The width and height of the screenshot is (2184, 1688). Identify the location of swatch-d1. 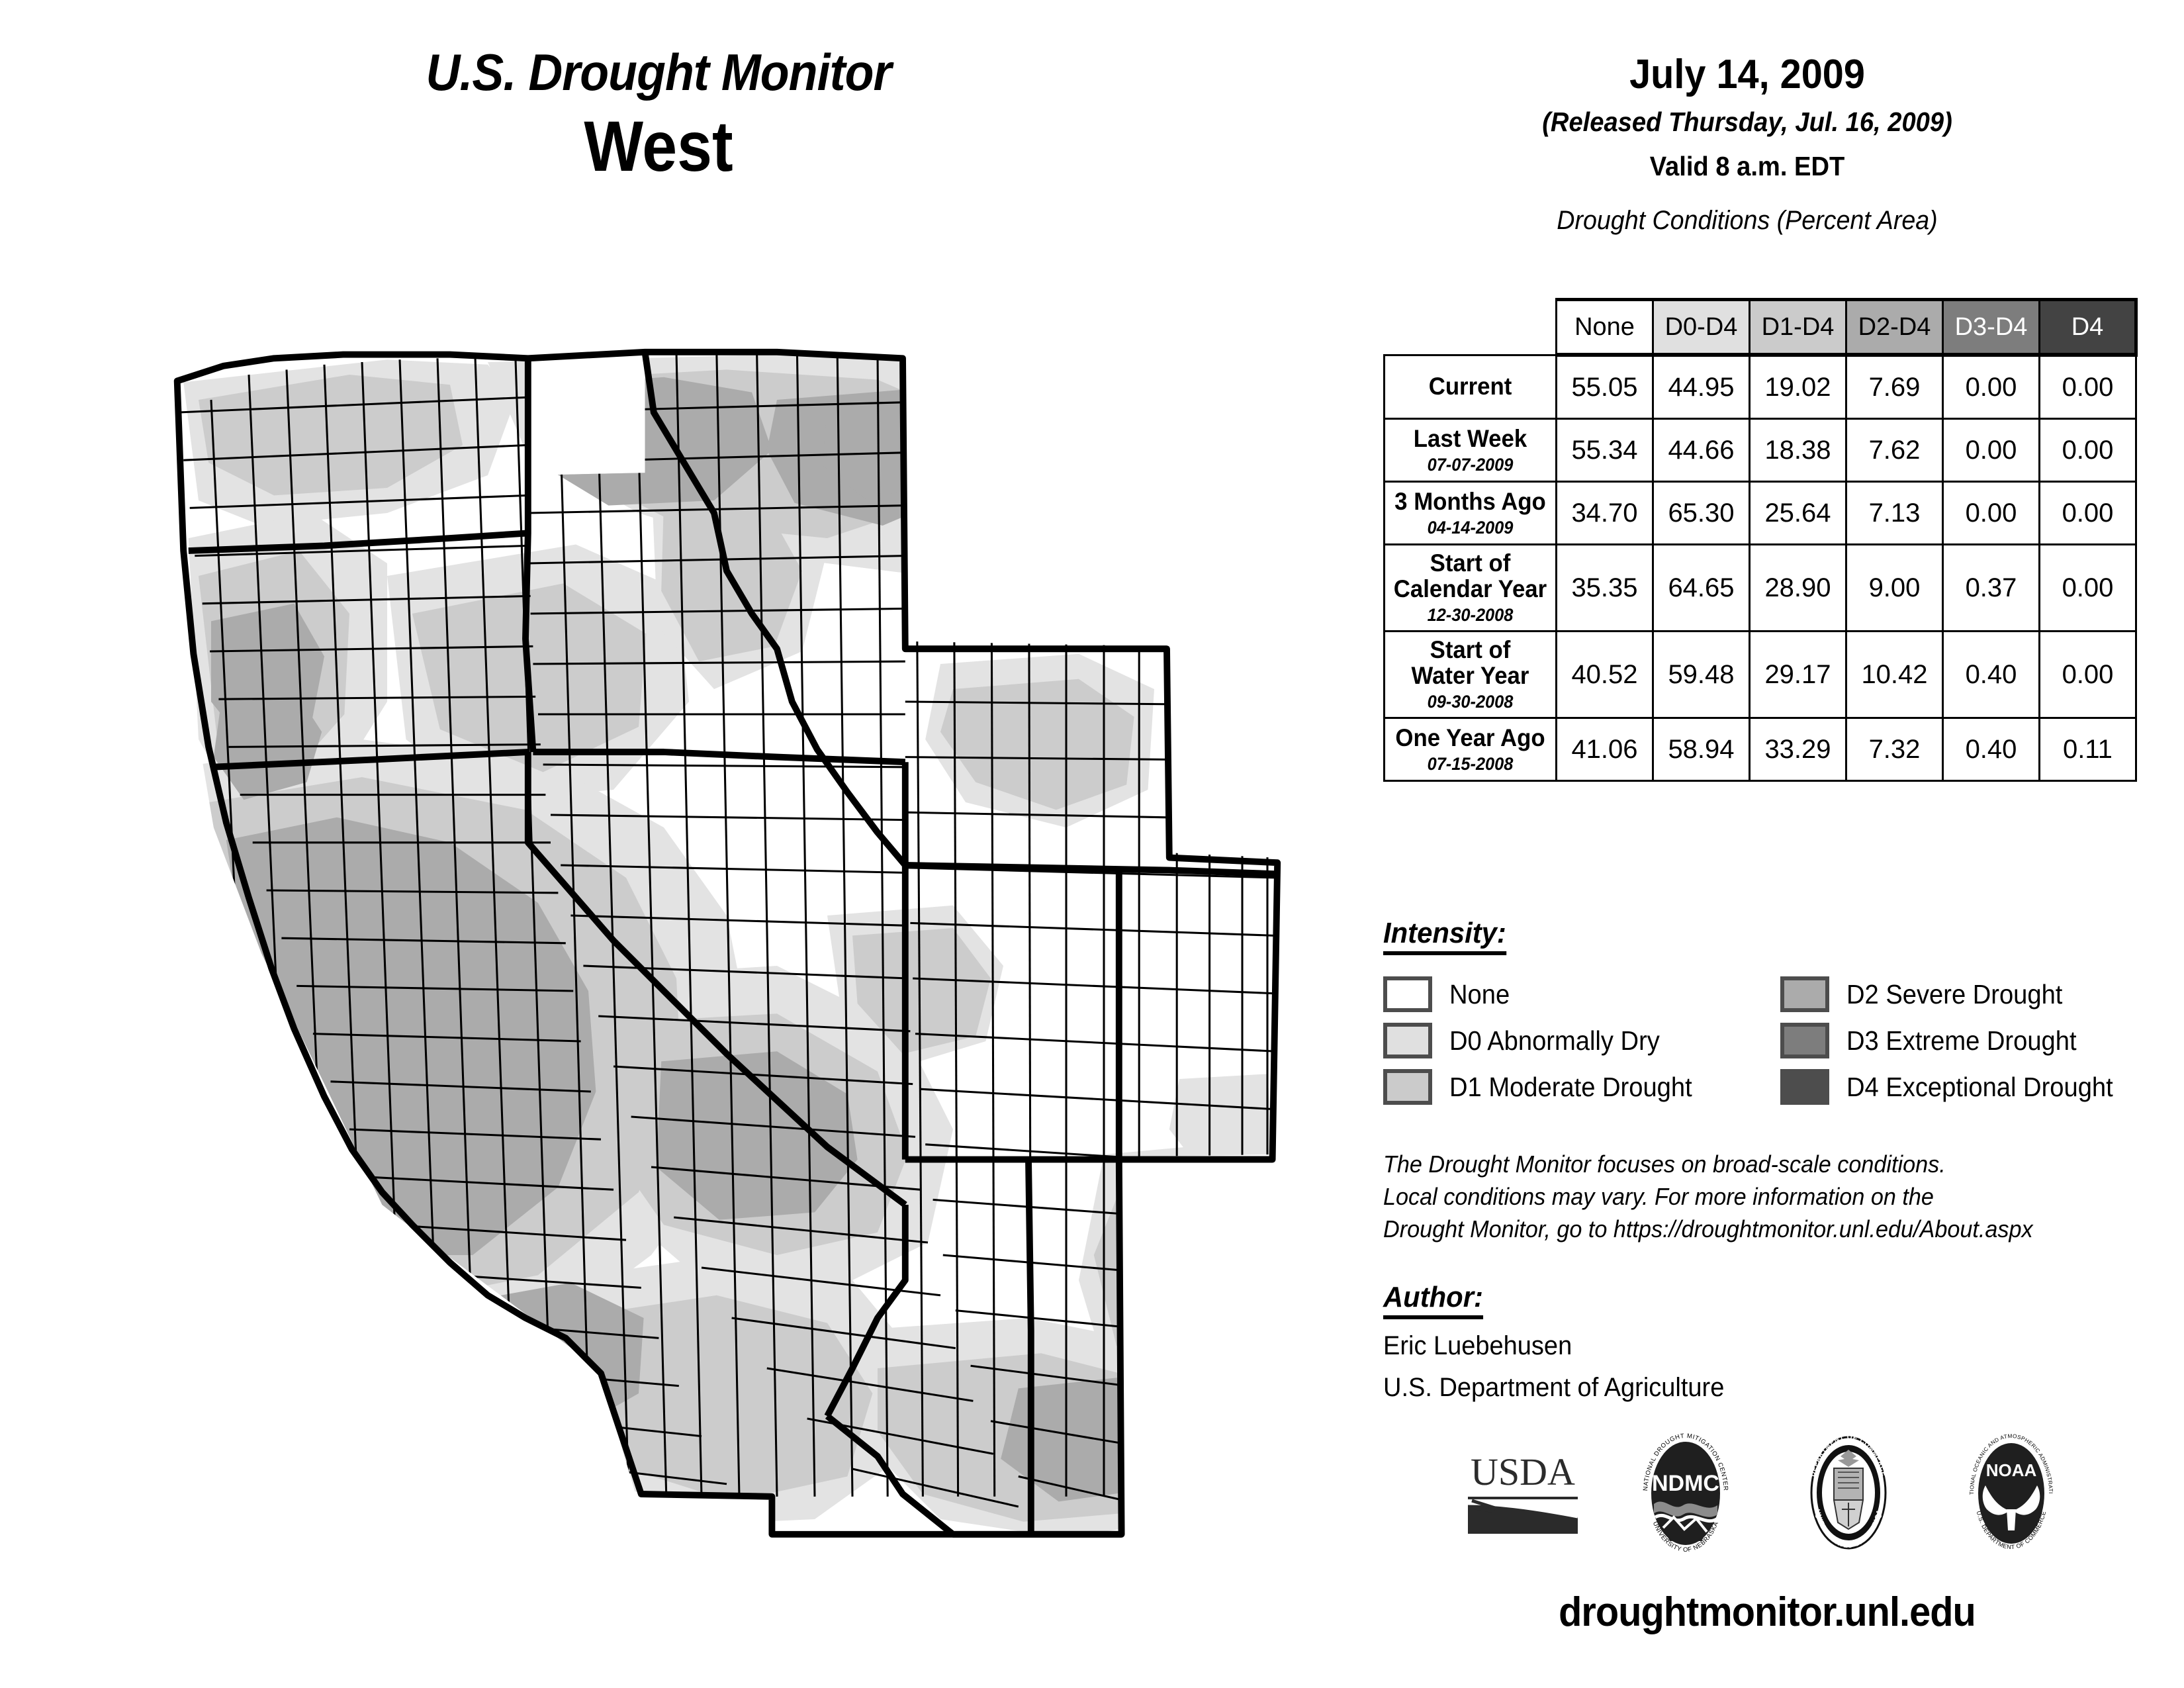
(1407, 1087).